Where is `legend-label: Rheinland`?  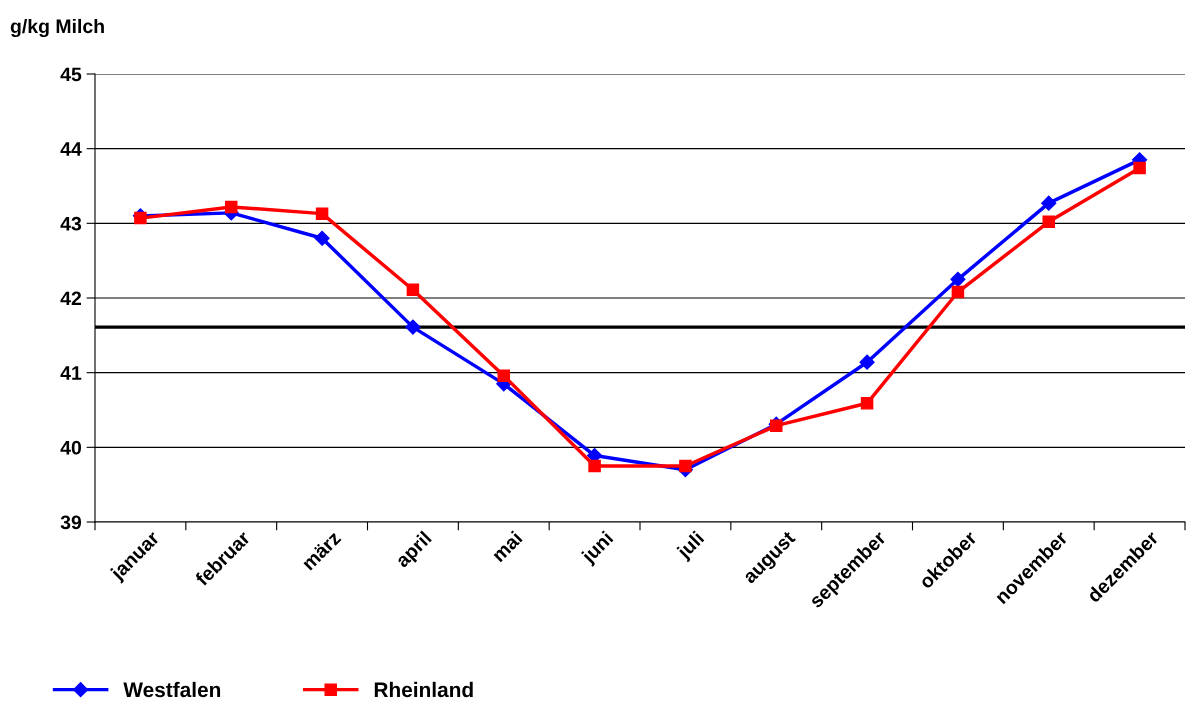 legend-label: Rheinland is located at coordinates (423, 689).